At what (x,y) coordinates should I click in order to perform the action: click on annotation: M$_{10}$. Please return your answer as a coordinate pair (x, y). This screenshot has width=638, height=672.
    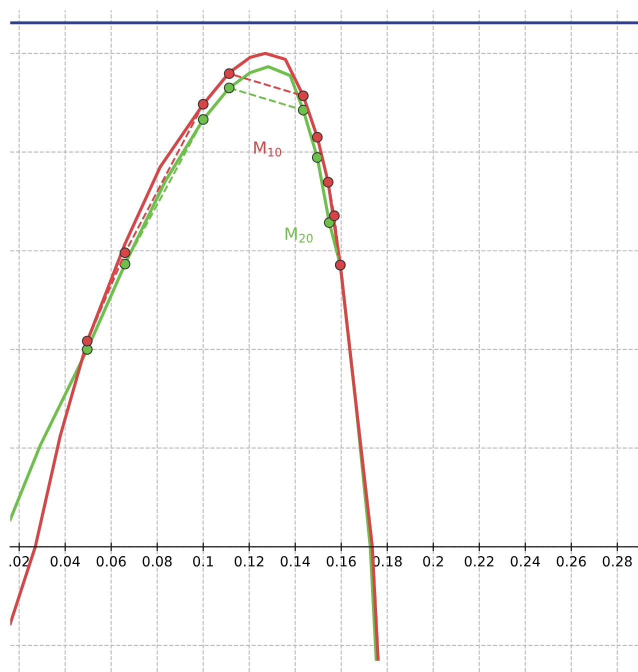
    Looking at the image, I should click on (268, 149).